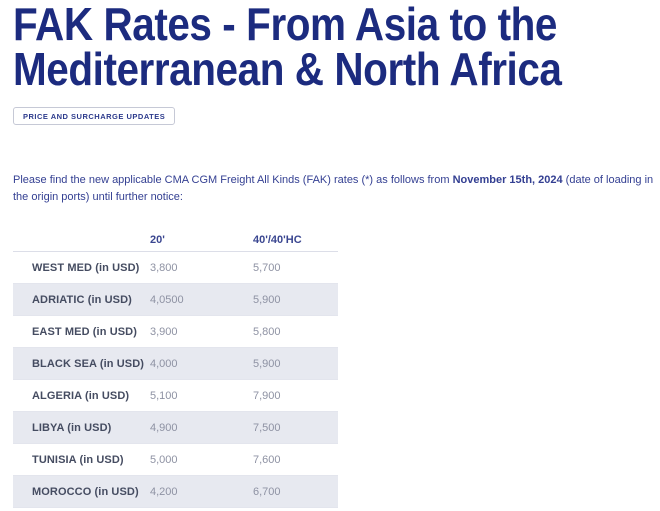  What do you see at coordinates (164, 395) in the screenshot?
I see `rate-20ft: 5,100` at bounding box center [164, 395].